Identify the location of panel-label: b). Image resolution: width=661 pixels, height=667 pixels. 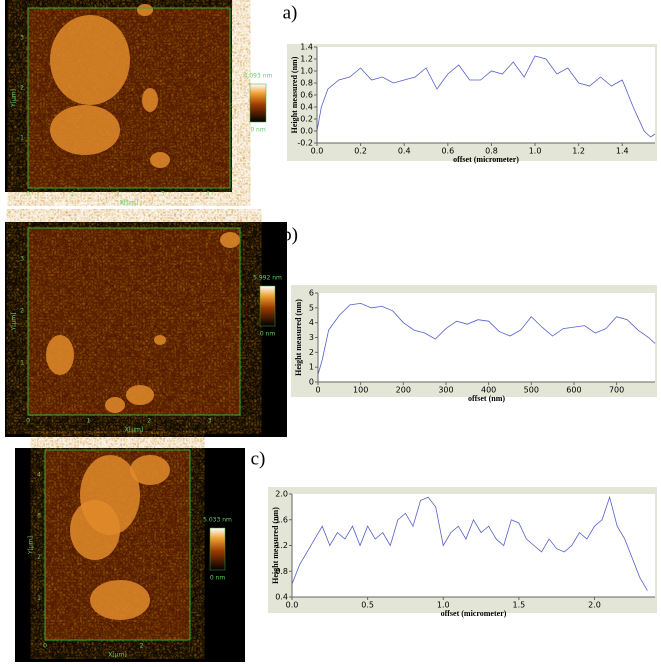
(290, 234).